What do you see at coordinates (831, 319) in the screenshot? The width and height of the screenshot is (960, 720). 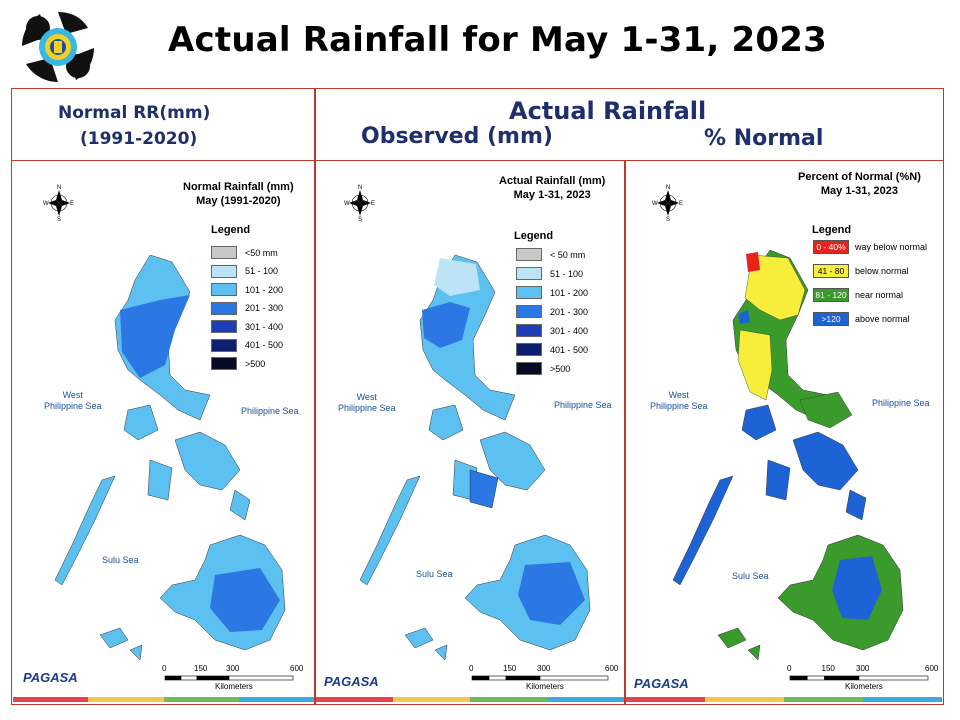 I see `legend-swatch: >120` at bounding box center [831, 319].